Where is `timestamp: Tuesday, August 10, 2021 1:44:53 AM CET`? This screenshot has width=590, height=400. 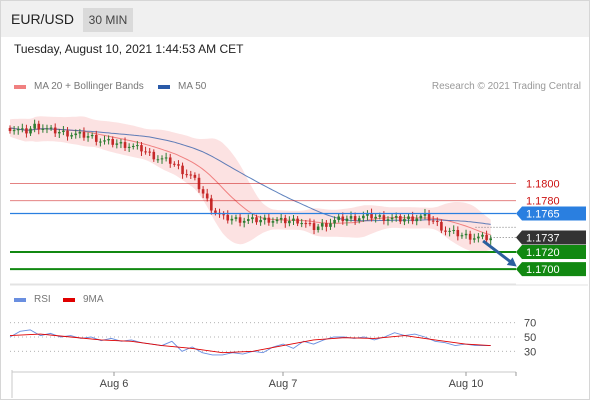 timestamp: Tuesday, August 10, 2021 1:44:53 AM CET is located at coordinates (129, 49).